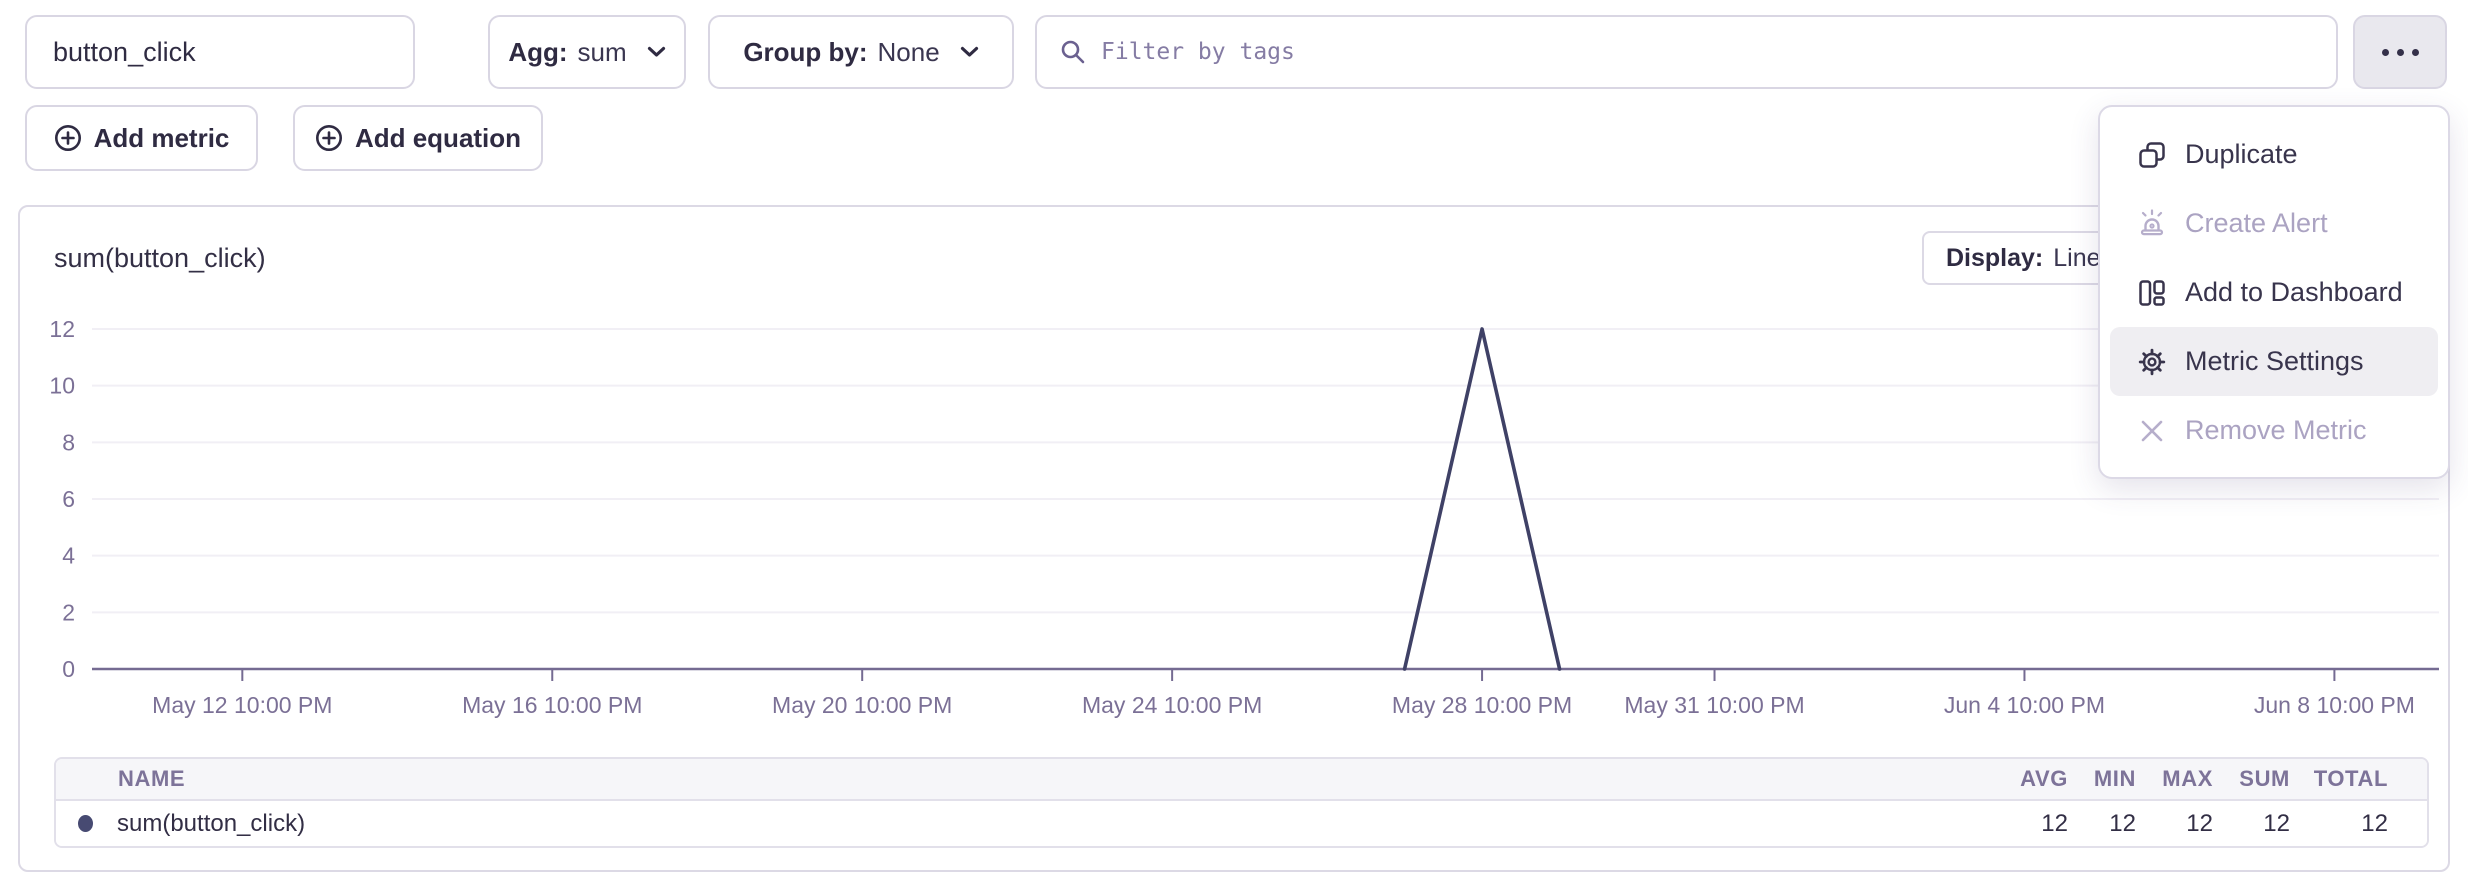 The height and width of the screenshot is (894, 2468). I want to click on add-metric-button: Add metric, so click(141, 138).